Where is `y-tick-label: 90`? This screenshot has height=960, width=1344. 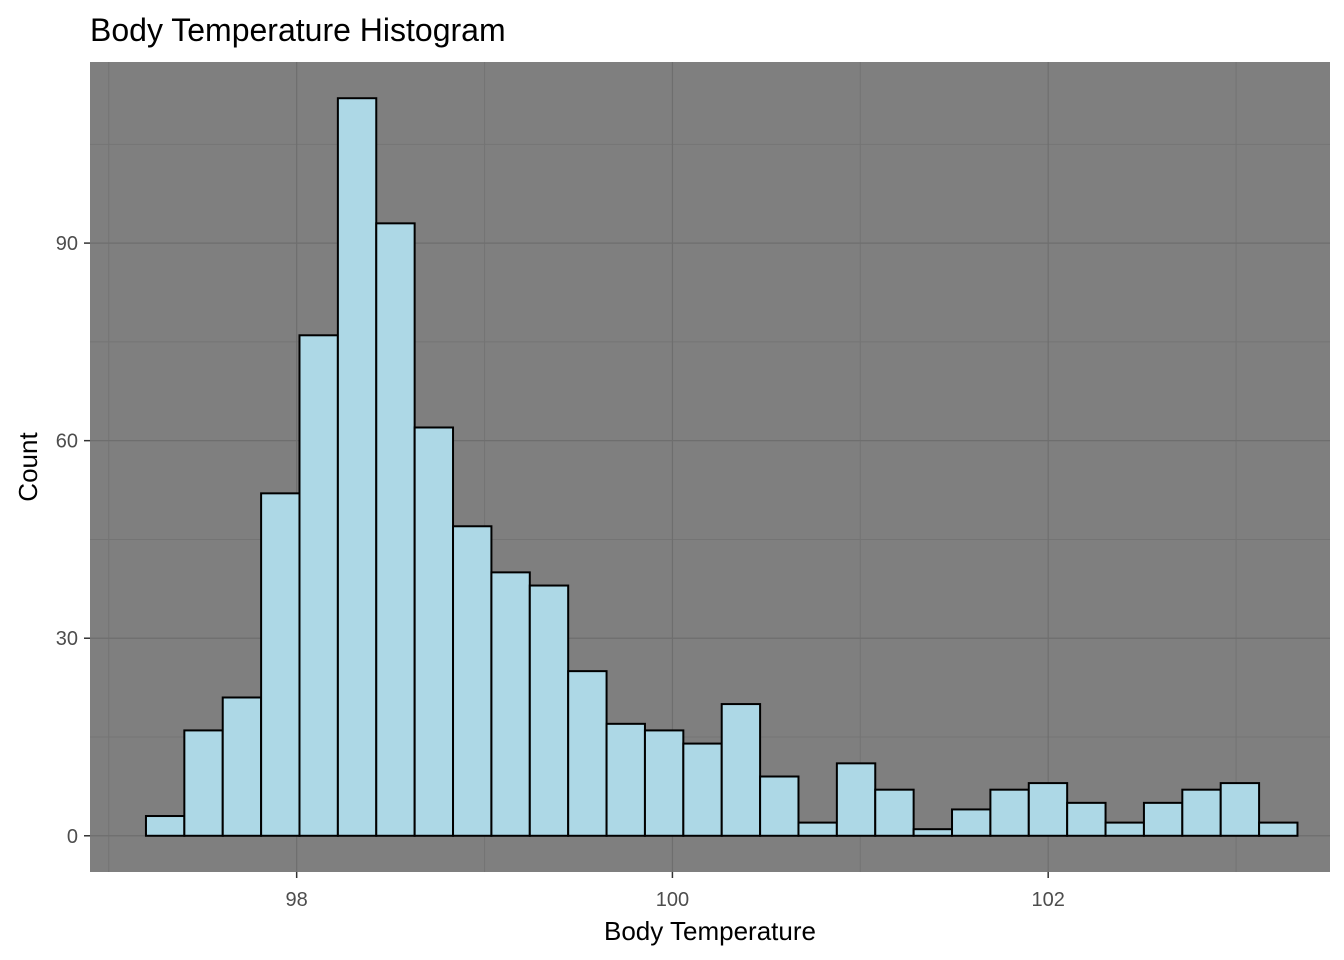
y-tick-label: 90 is located at coordinates (67, 244).